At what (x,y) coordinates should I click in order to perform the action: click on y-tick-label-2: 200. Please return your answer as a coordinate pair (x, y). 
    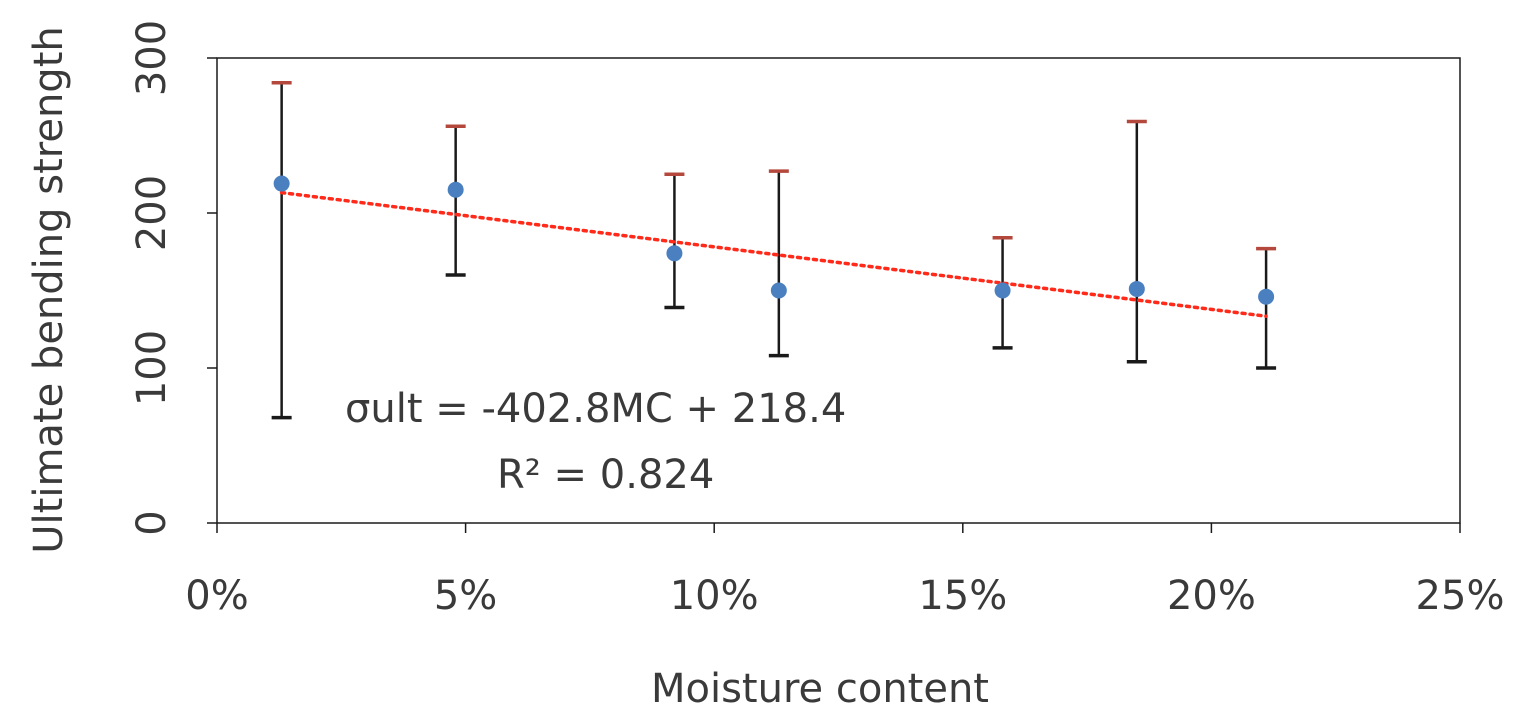
    Looking at the image, I should click on (152, 213).